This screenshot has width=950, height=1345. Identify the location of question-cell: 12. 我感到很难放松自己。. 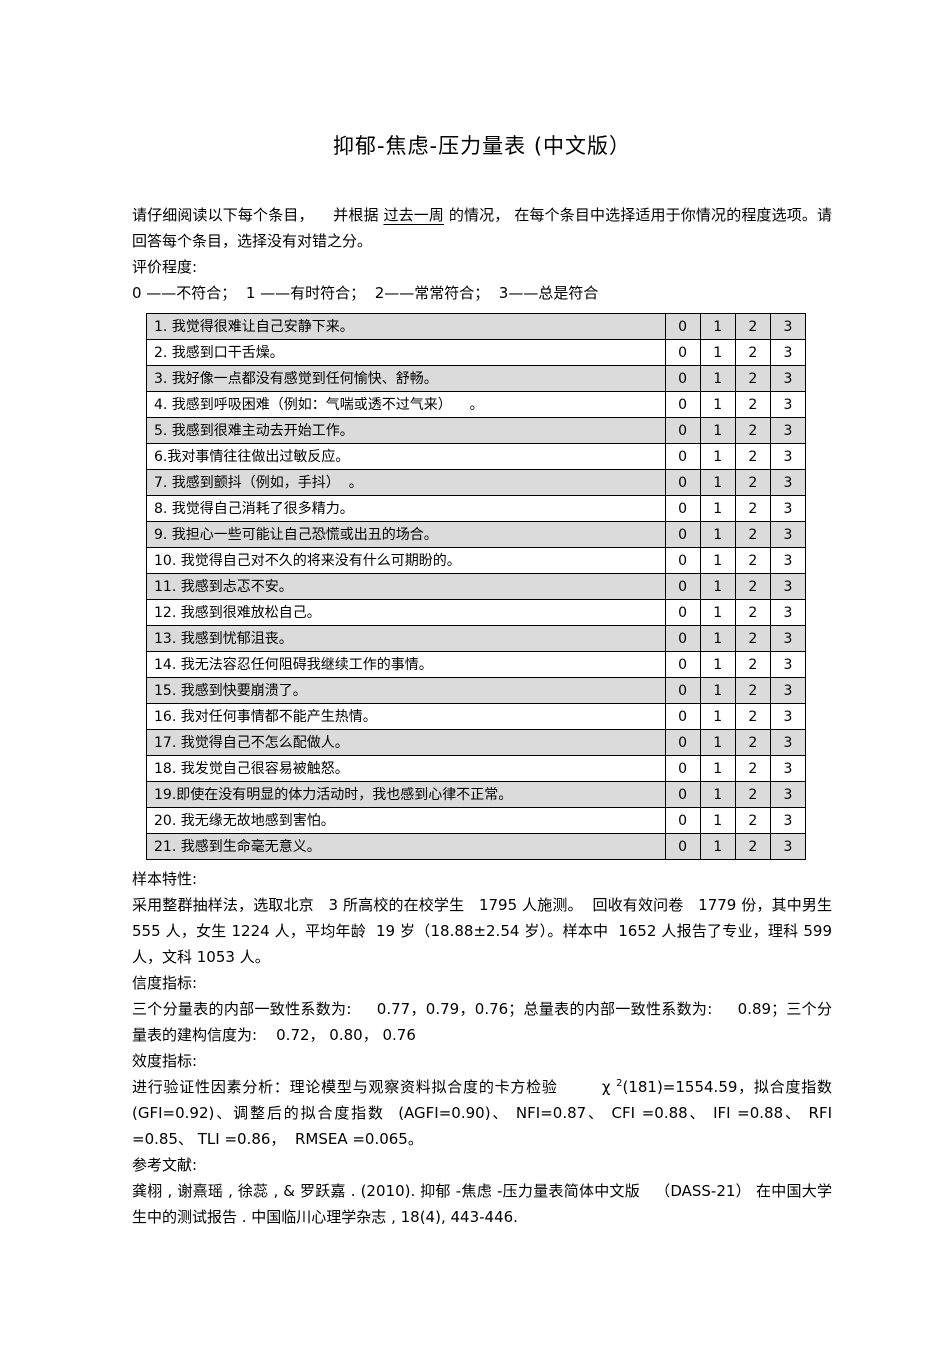
(406, 612).